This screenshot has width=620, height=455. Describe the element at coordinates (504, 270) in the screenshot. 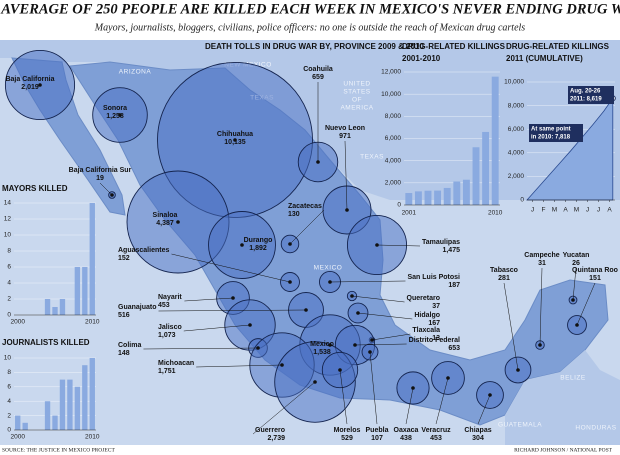

I see `province-name: Tabasco` at that location.